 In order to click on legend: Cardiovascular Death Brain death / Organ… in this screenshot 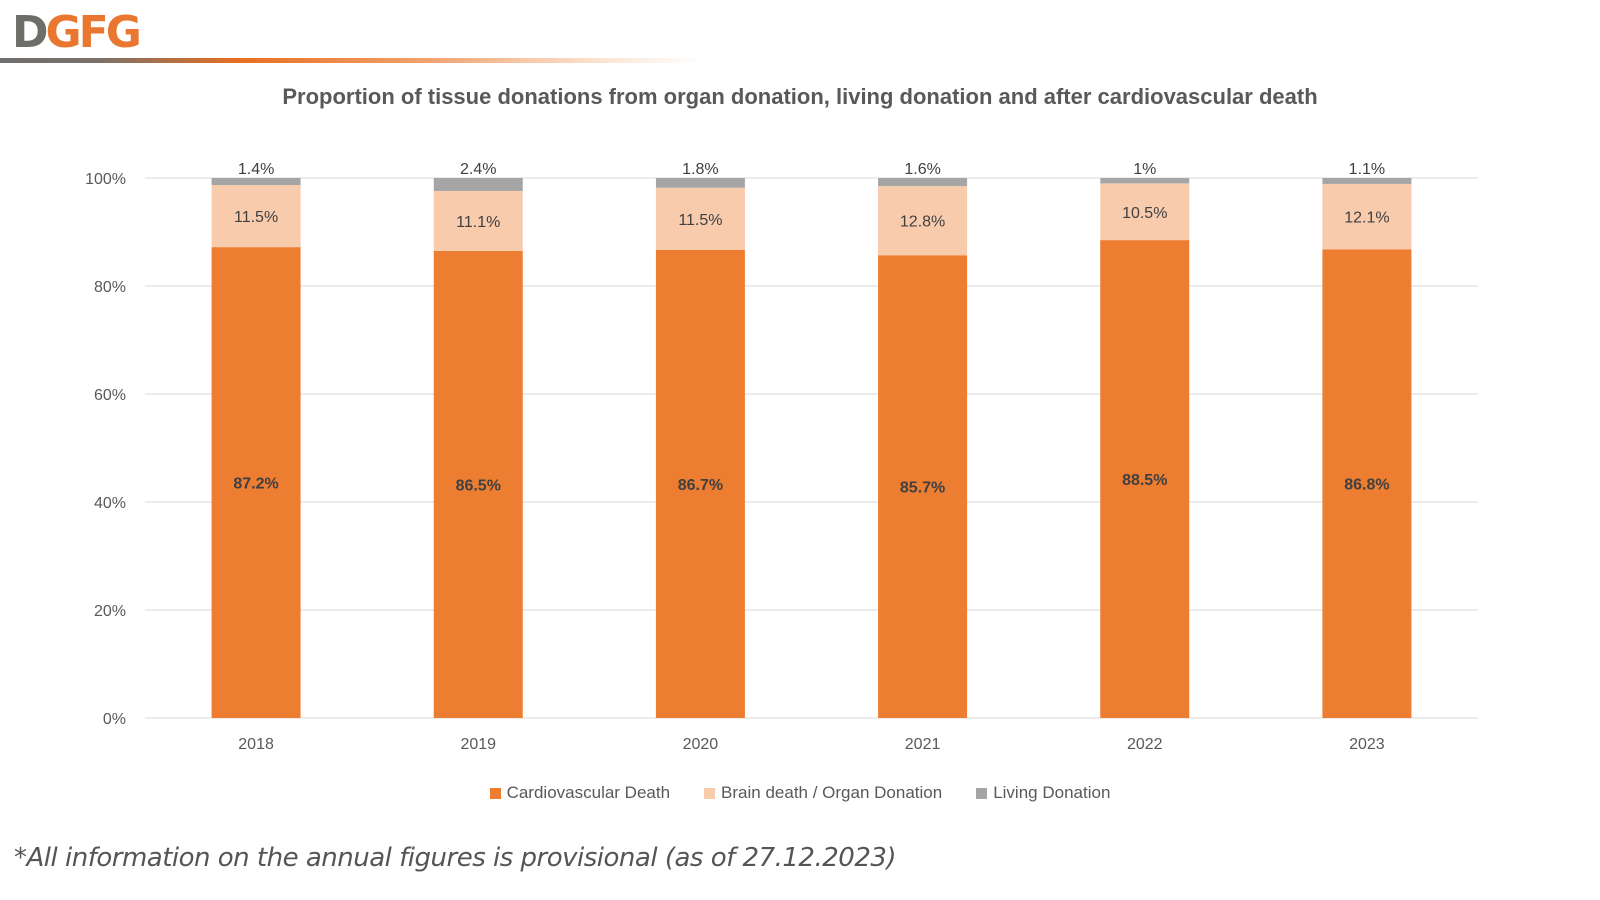, I will do `click(800, 793)`.